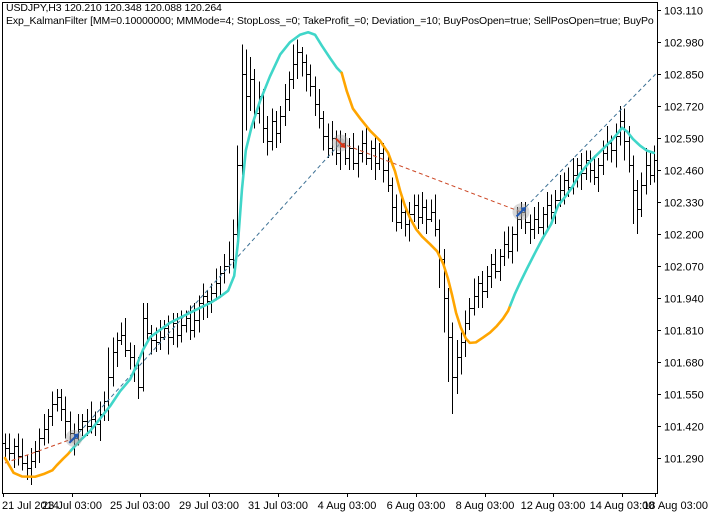 This screenshot has height=518, width=709. I want to click on y-tick-label: 101.290, so click(684, 460).